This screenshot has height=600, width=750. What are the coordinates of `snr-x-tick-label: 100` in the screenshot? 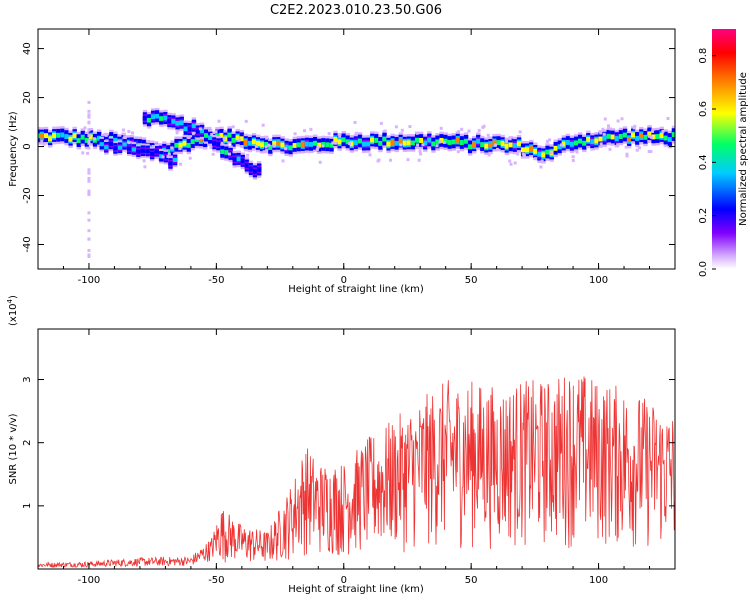 It's located at (598, 580).